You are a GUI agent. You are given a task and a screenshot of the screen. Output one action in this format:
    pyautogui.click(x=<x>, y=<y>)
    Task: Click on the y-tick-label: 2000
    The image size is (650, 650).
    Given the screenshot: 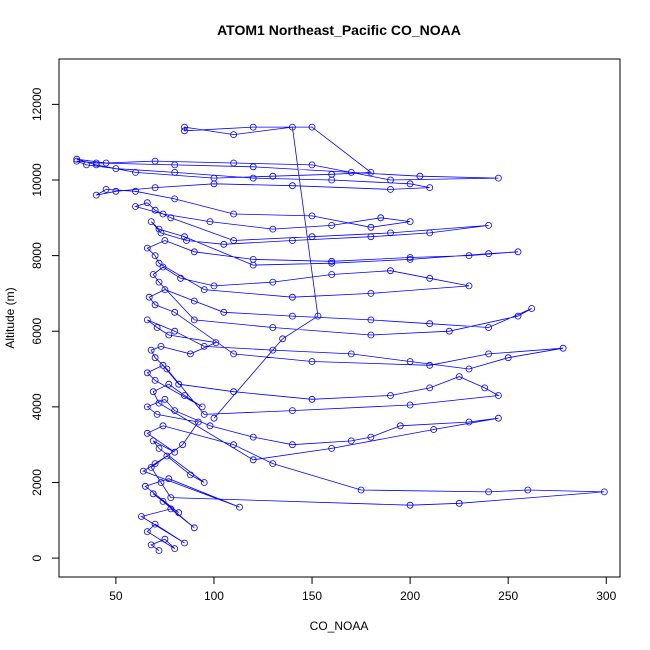 What is the action you would take?
    pyautogui.click(x=37, y=482)
    